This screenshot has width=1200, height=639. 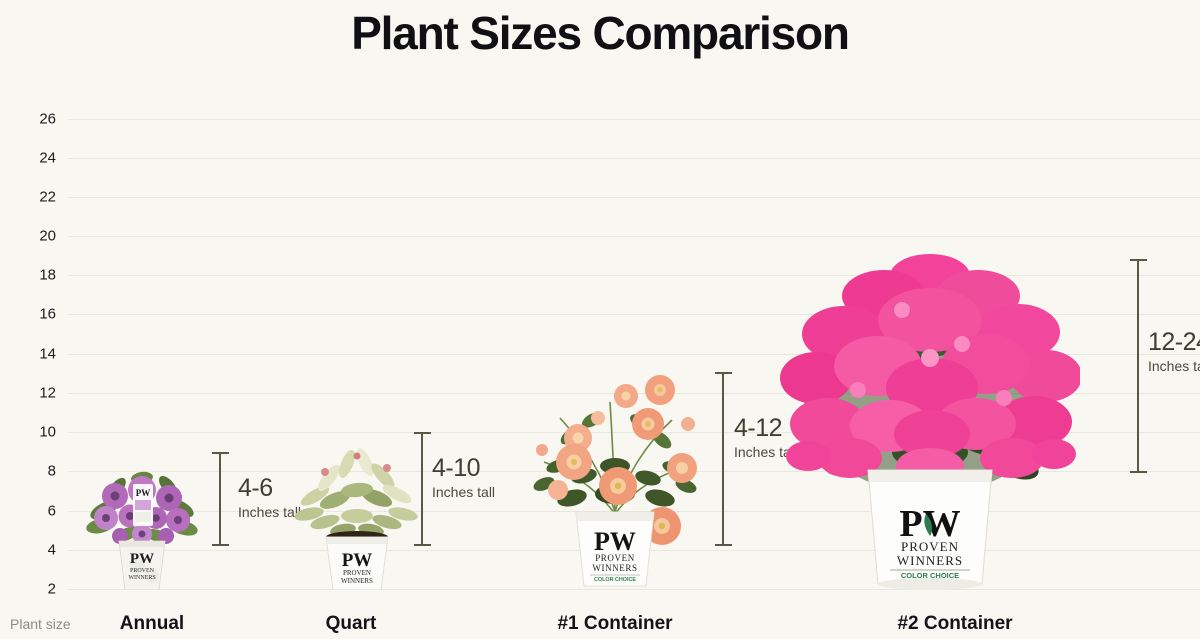 What do you see at coordinates (270, 512) in the screenshot?
I see `measure-unit-annual: Inches tall` at bounding box center [270, 512].